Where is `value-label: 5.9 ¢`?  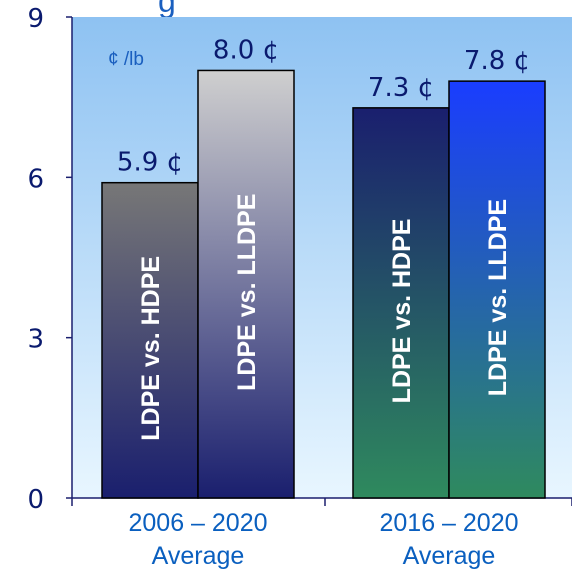 value-label: 5.9 ¢ is located at coordinates (150, 163).